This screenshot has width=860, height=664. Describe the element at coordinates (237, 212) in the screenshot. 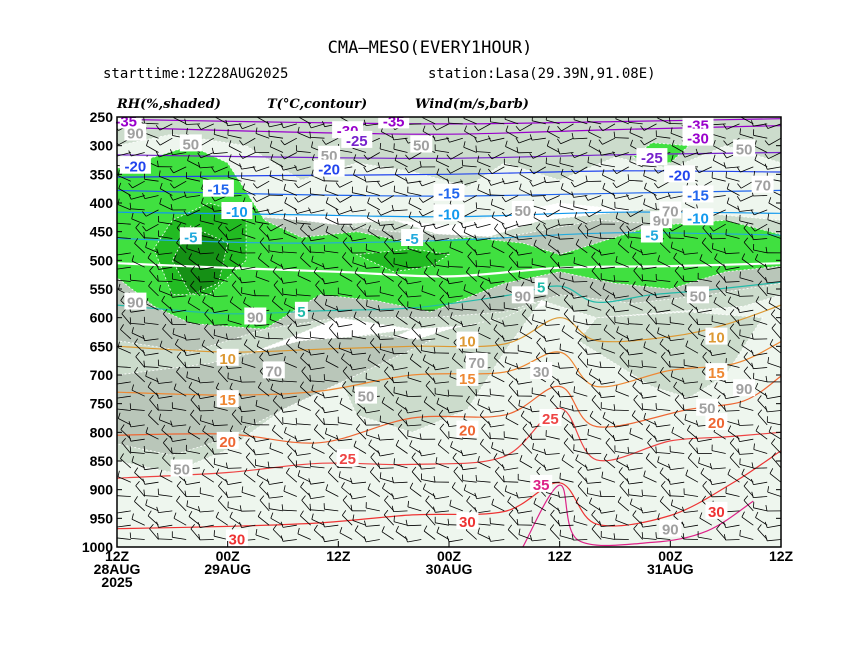

I see `temperature-label: -10` at that location.